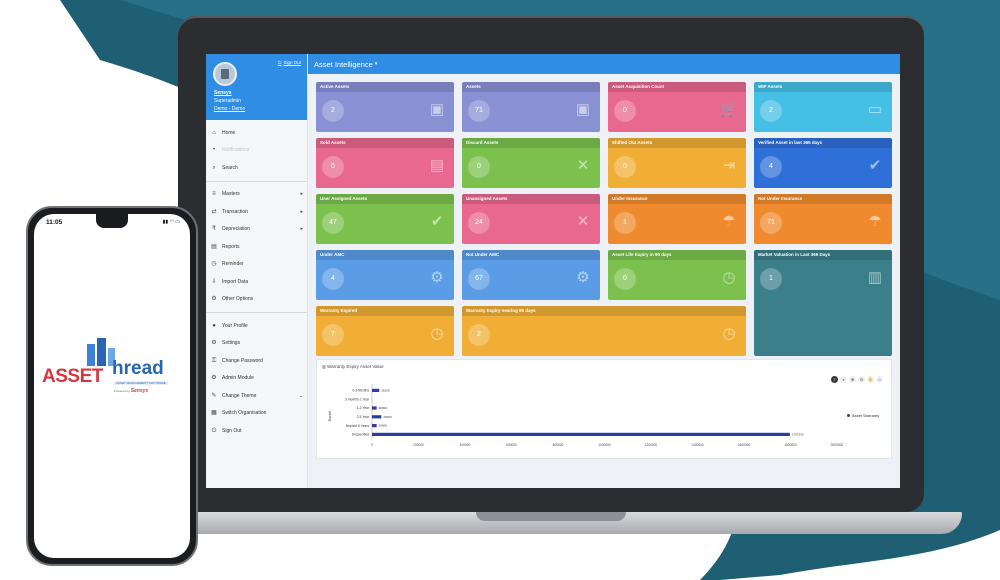  What do you see at coordinates (256, 133) in the screenshot?
I see `sidebar-item-home: ⌂ Home` at bounding box center [256, 133].